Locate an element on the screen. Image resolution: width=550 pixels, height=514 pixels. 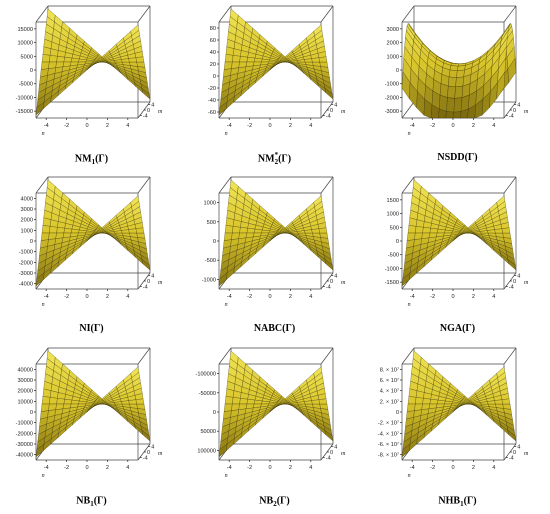
z-tick-label: 3000 is located at coordinates (393, 30).